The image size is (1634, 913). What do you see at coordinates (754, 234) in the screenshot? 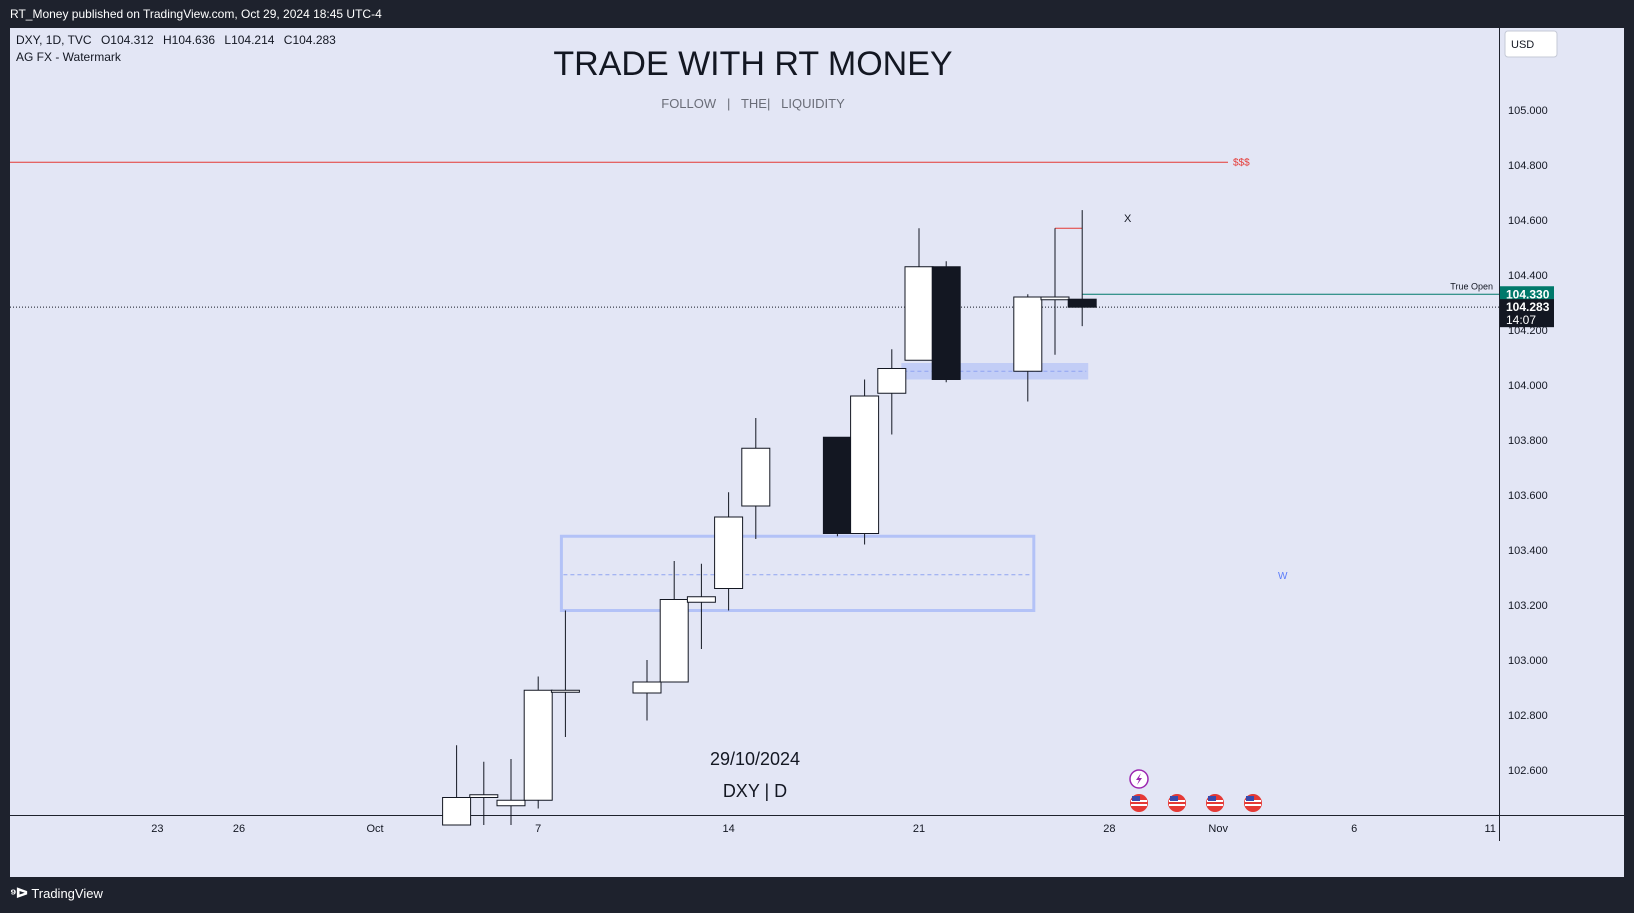
I see `levels-layer` at bounding box center [754, 234].